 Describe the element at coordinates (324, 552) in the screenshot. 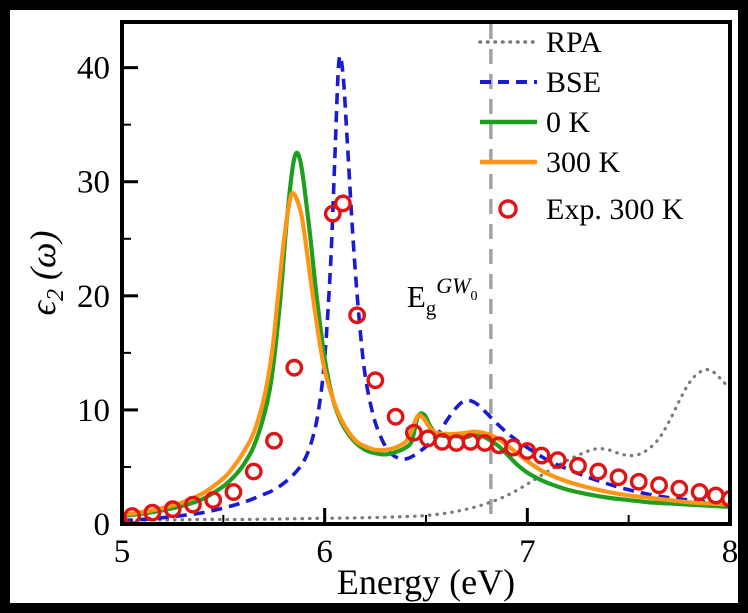

I see `x-tick-label: 6` at that location.